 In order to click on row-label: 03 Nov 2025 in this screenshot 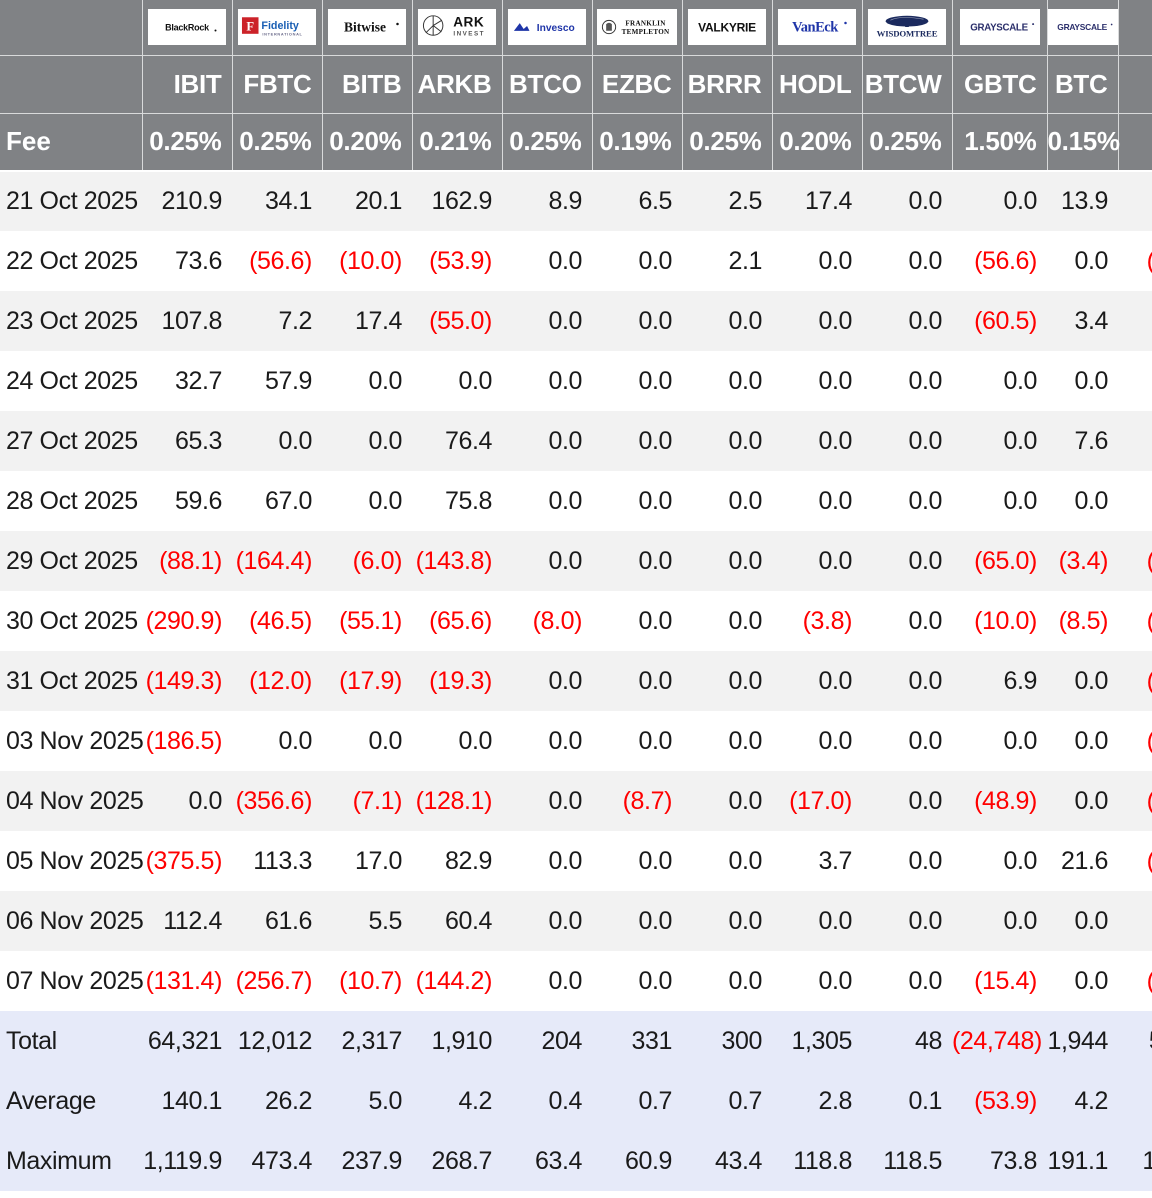, I will do `click(72, 741)`.